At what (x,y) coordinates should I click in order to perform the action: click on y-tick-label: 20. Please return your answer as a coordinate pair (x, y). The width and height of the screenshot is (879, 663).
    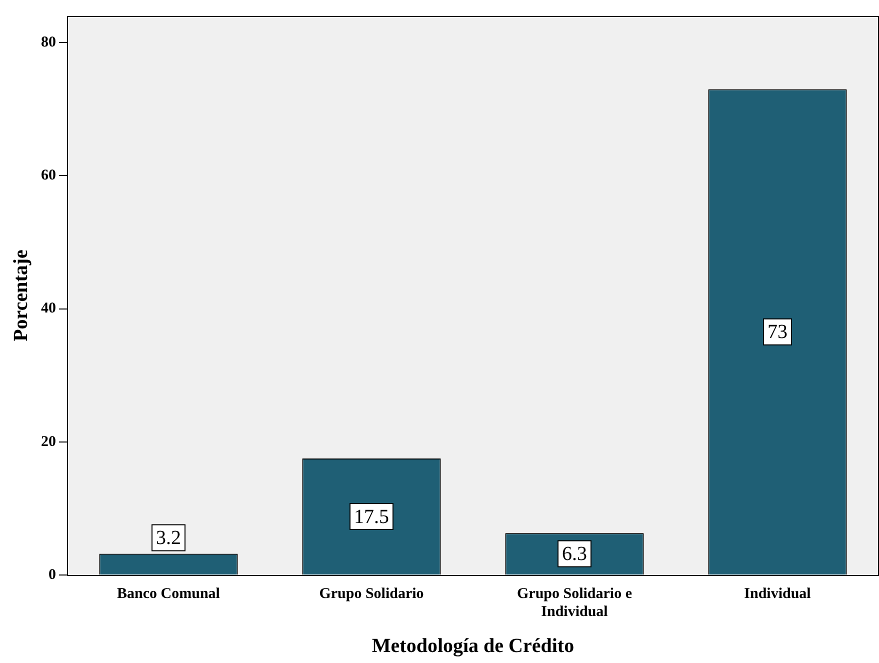
    Looking at the image, I should click on (48, 442).